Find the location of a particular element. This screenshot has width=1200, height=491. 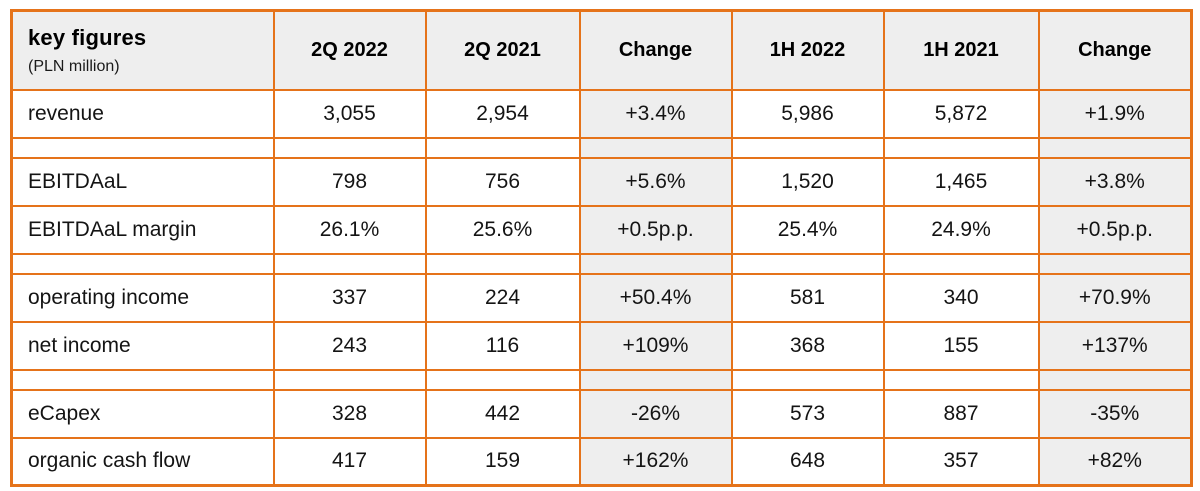

value-cell: 581 is located at coordinates (807, 297).